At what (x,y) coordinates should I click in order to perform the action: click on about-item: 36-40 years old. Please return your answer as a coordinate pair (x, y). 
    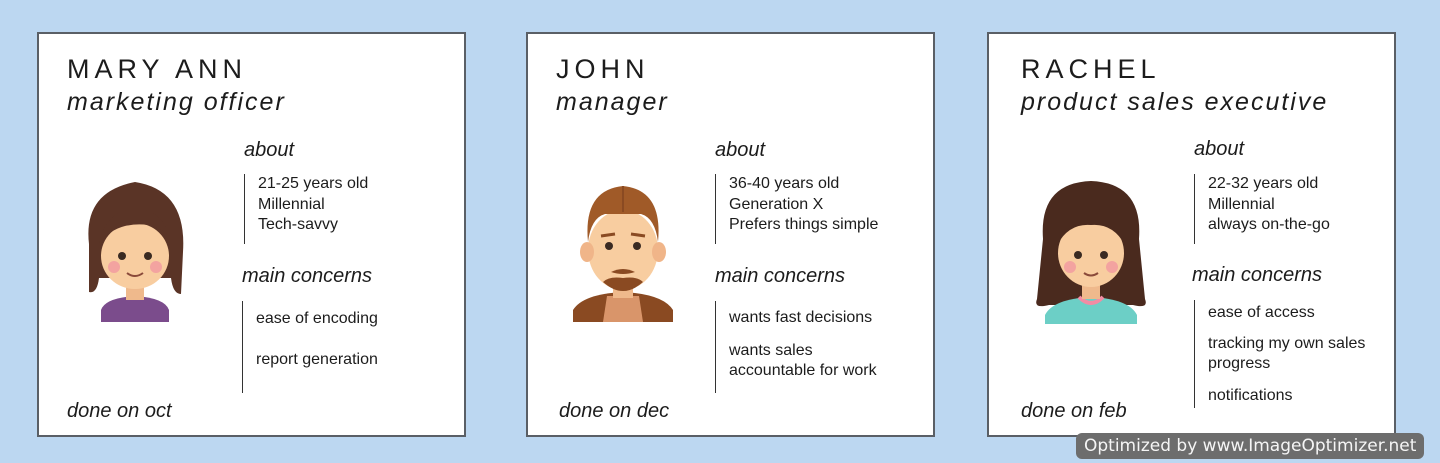
    Looking at the image, I should click on (784, 183).